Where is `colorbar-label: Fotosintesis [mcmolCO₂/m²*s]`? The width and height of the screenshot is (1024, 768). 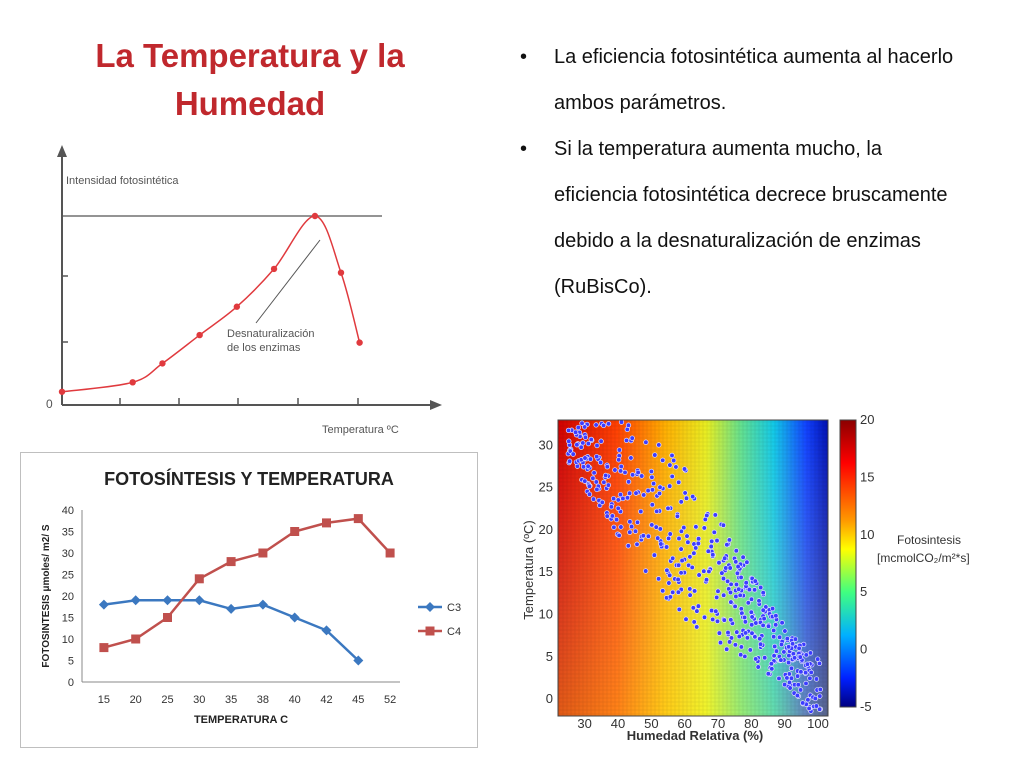 colorbar-label: Fotosintesis [mcmolCO₂/m²*s] is located at coordinates (923, 549).